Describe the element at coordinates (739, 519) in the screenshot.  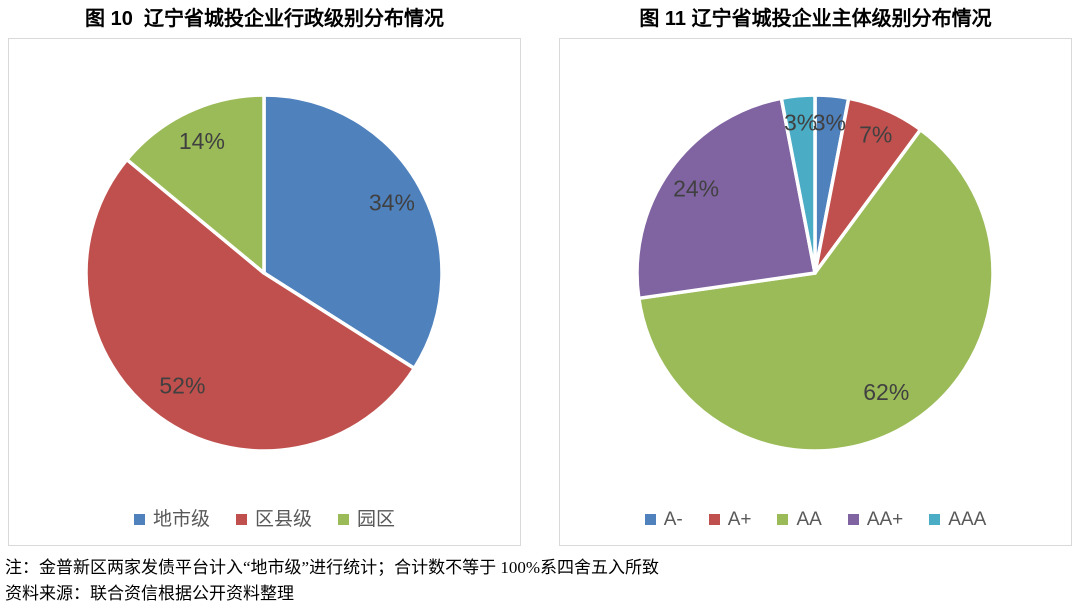
I see `legend-label: A+` at that location.